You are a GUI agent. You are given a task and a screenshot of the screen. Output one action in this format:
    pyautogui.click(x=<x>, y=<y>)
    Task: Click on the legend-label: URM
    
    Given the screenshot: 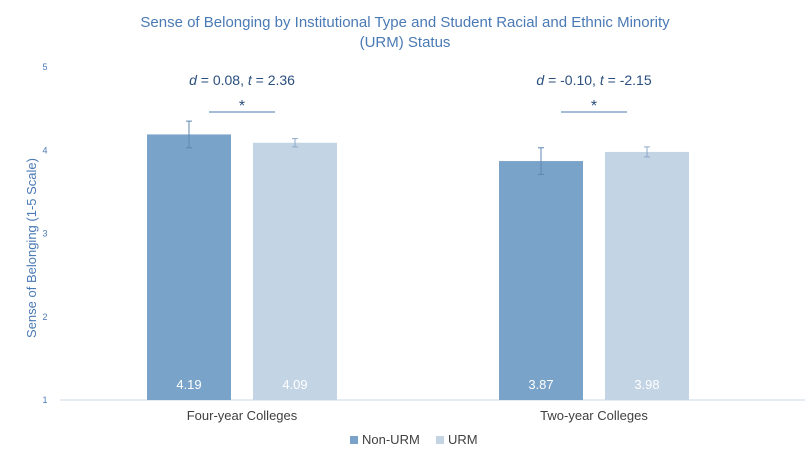 What is the action you would take?
    pyautogui.click(x=463, y=439)
    